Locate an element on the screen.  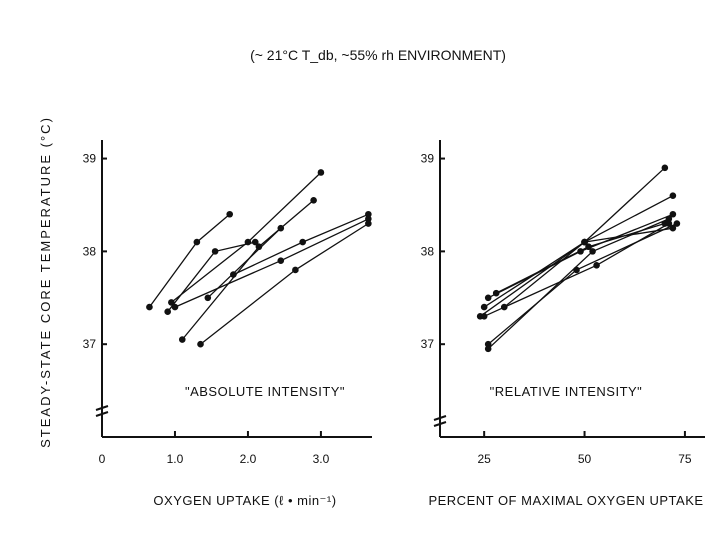
left-x-axis-label: OXYGEN UPTAKE (ℓ • min⁻¹) is located at coordinates (244, 500).